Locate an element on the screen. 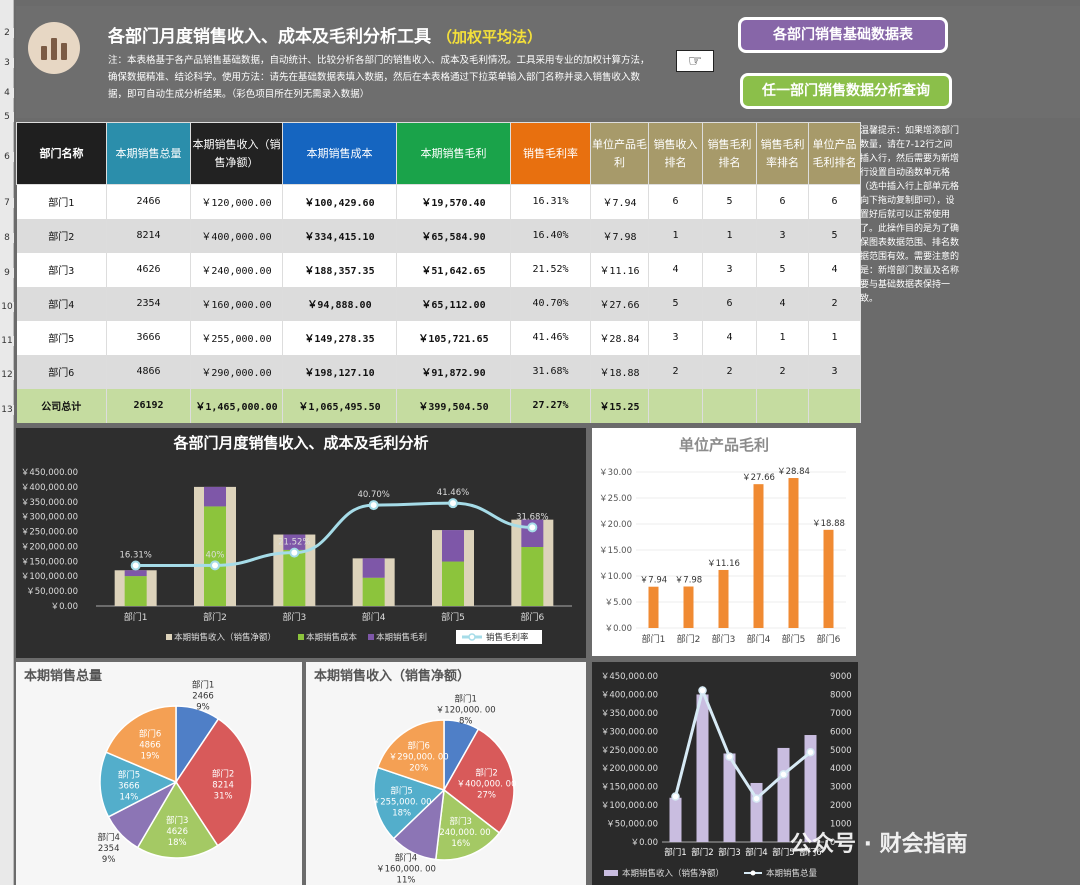 This screenshot has width=1080, height=885. x-tick-label: 部门5 is located at coordinates (794, 639).